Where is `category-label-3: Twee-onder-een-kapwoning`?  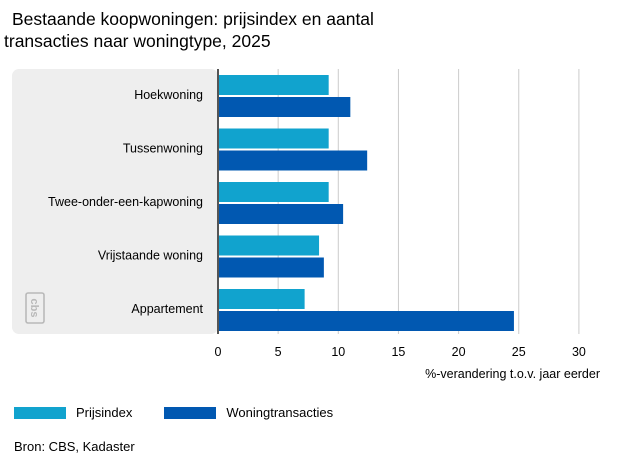 category-label-3: Twee-onder-een-kapwoning is located at coordinates (125, 202).